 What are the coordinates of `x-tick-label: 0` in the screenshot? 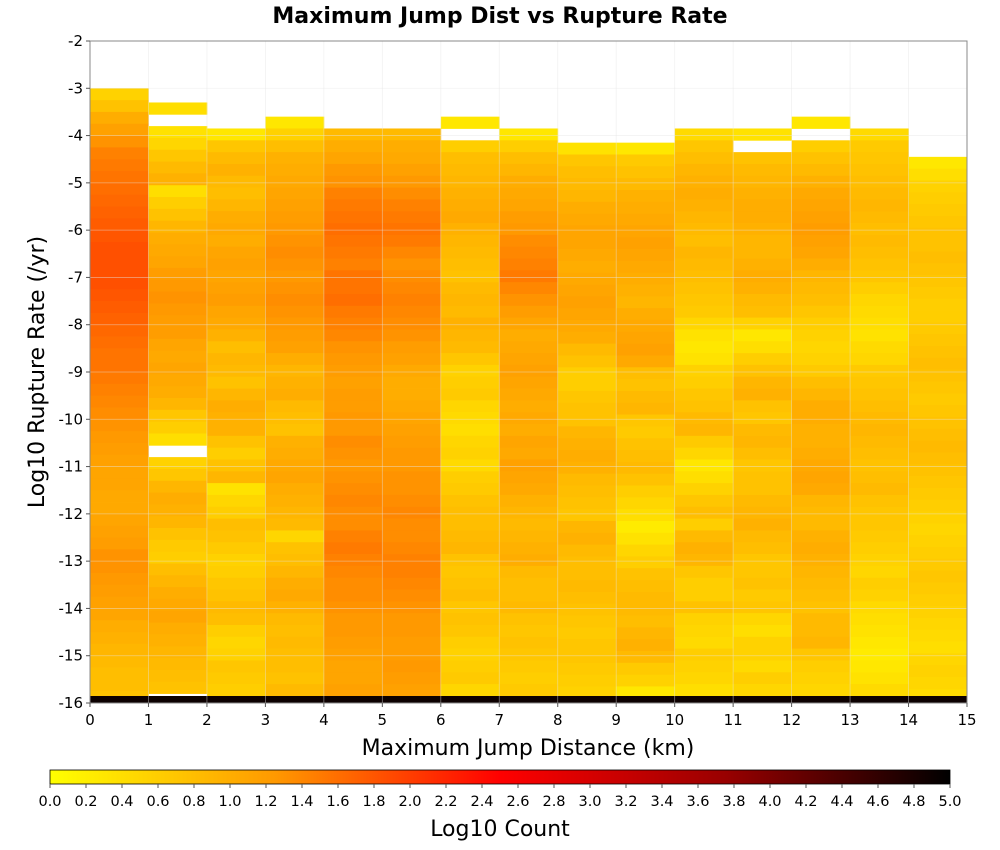 It's located at (90, 720).